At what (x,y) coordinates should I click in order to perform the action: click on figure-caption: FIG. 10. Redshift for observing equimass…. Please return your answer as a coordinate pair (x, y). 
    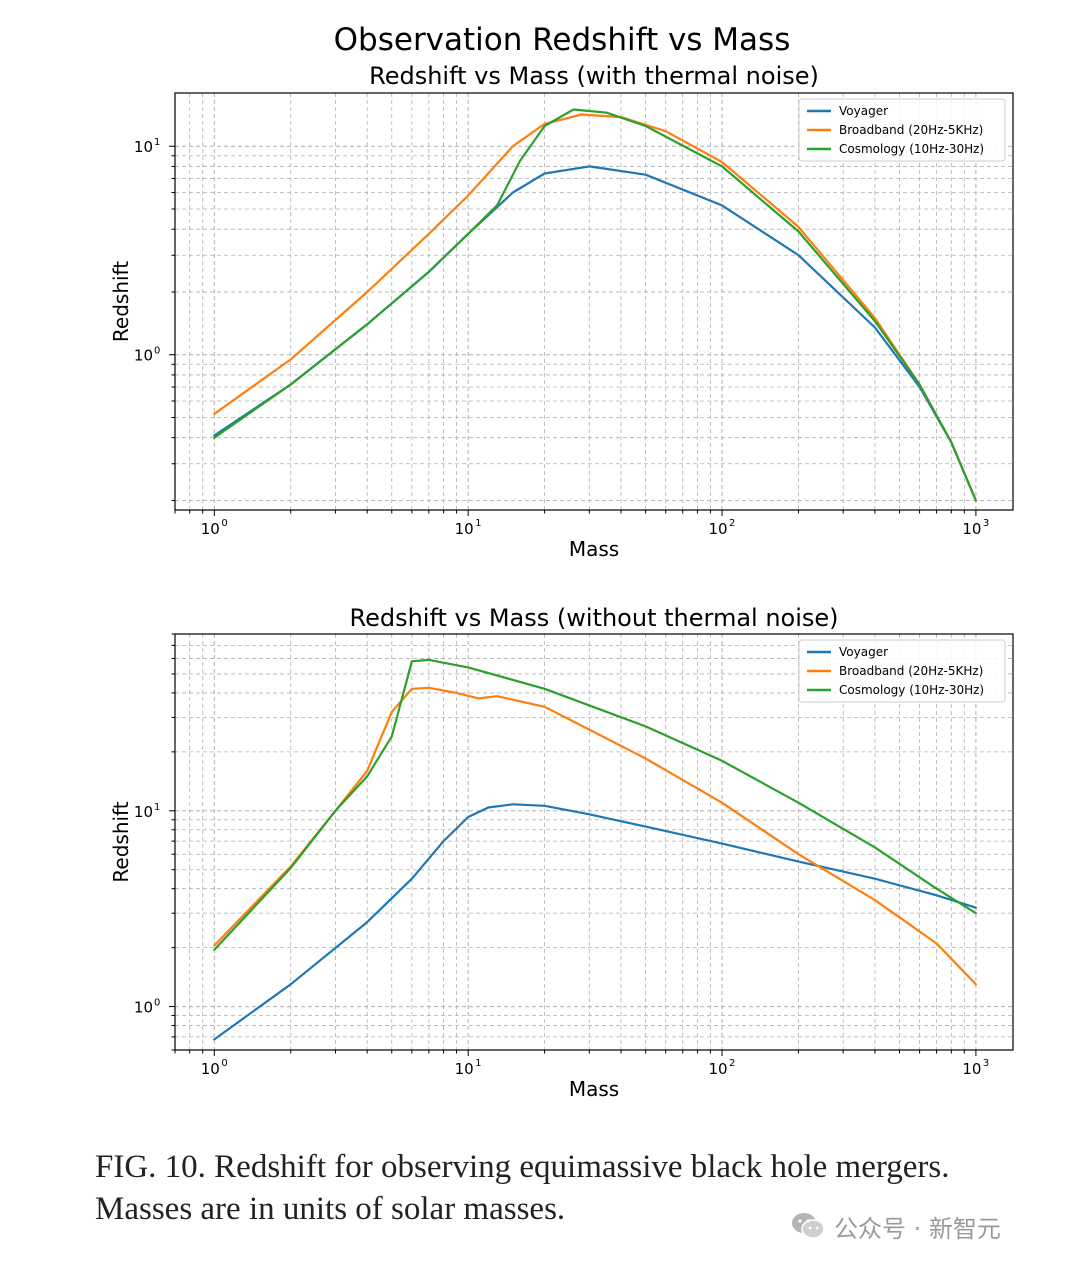
    Looking at the image, I should click on (522, 1188).